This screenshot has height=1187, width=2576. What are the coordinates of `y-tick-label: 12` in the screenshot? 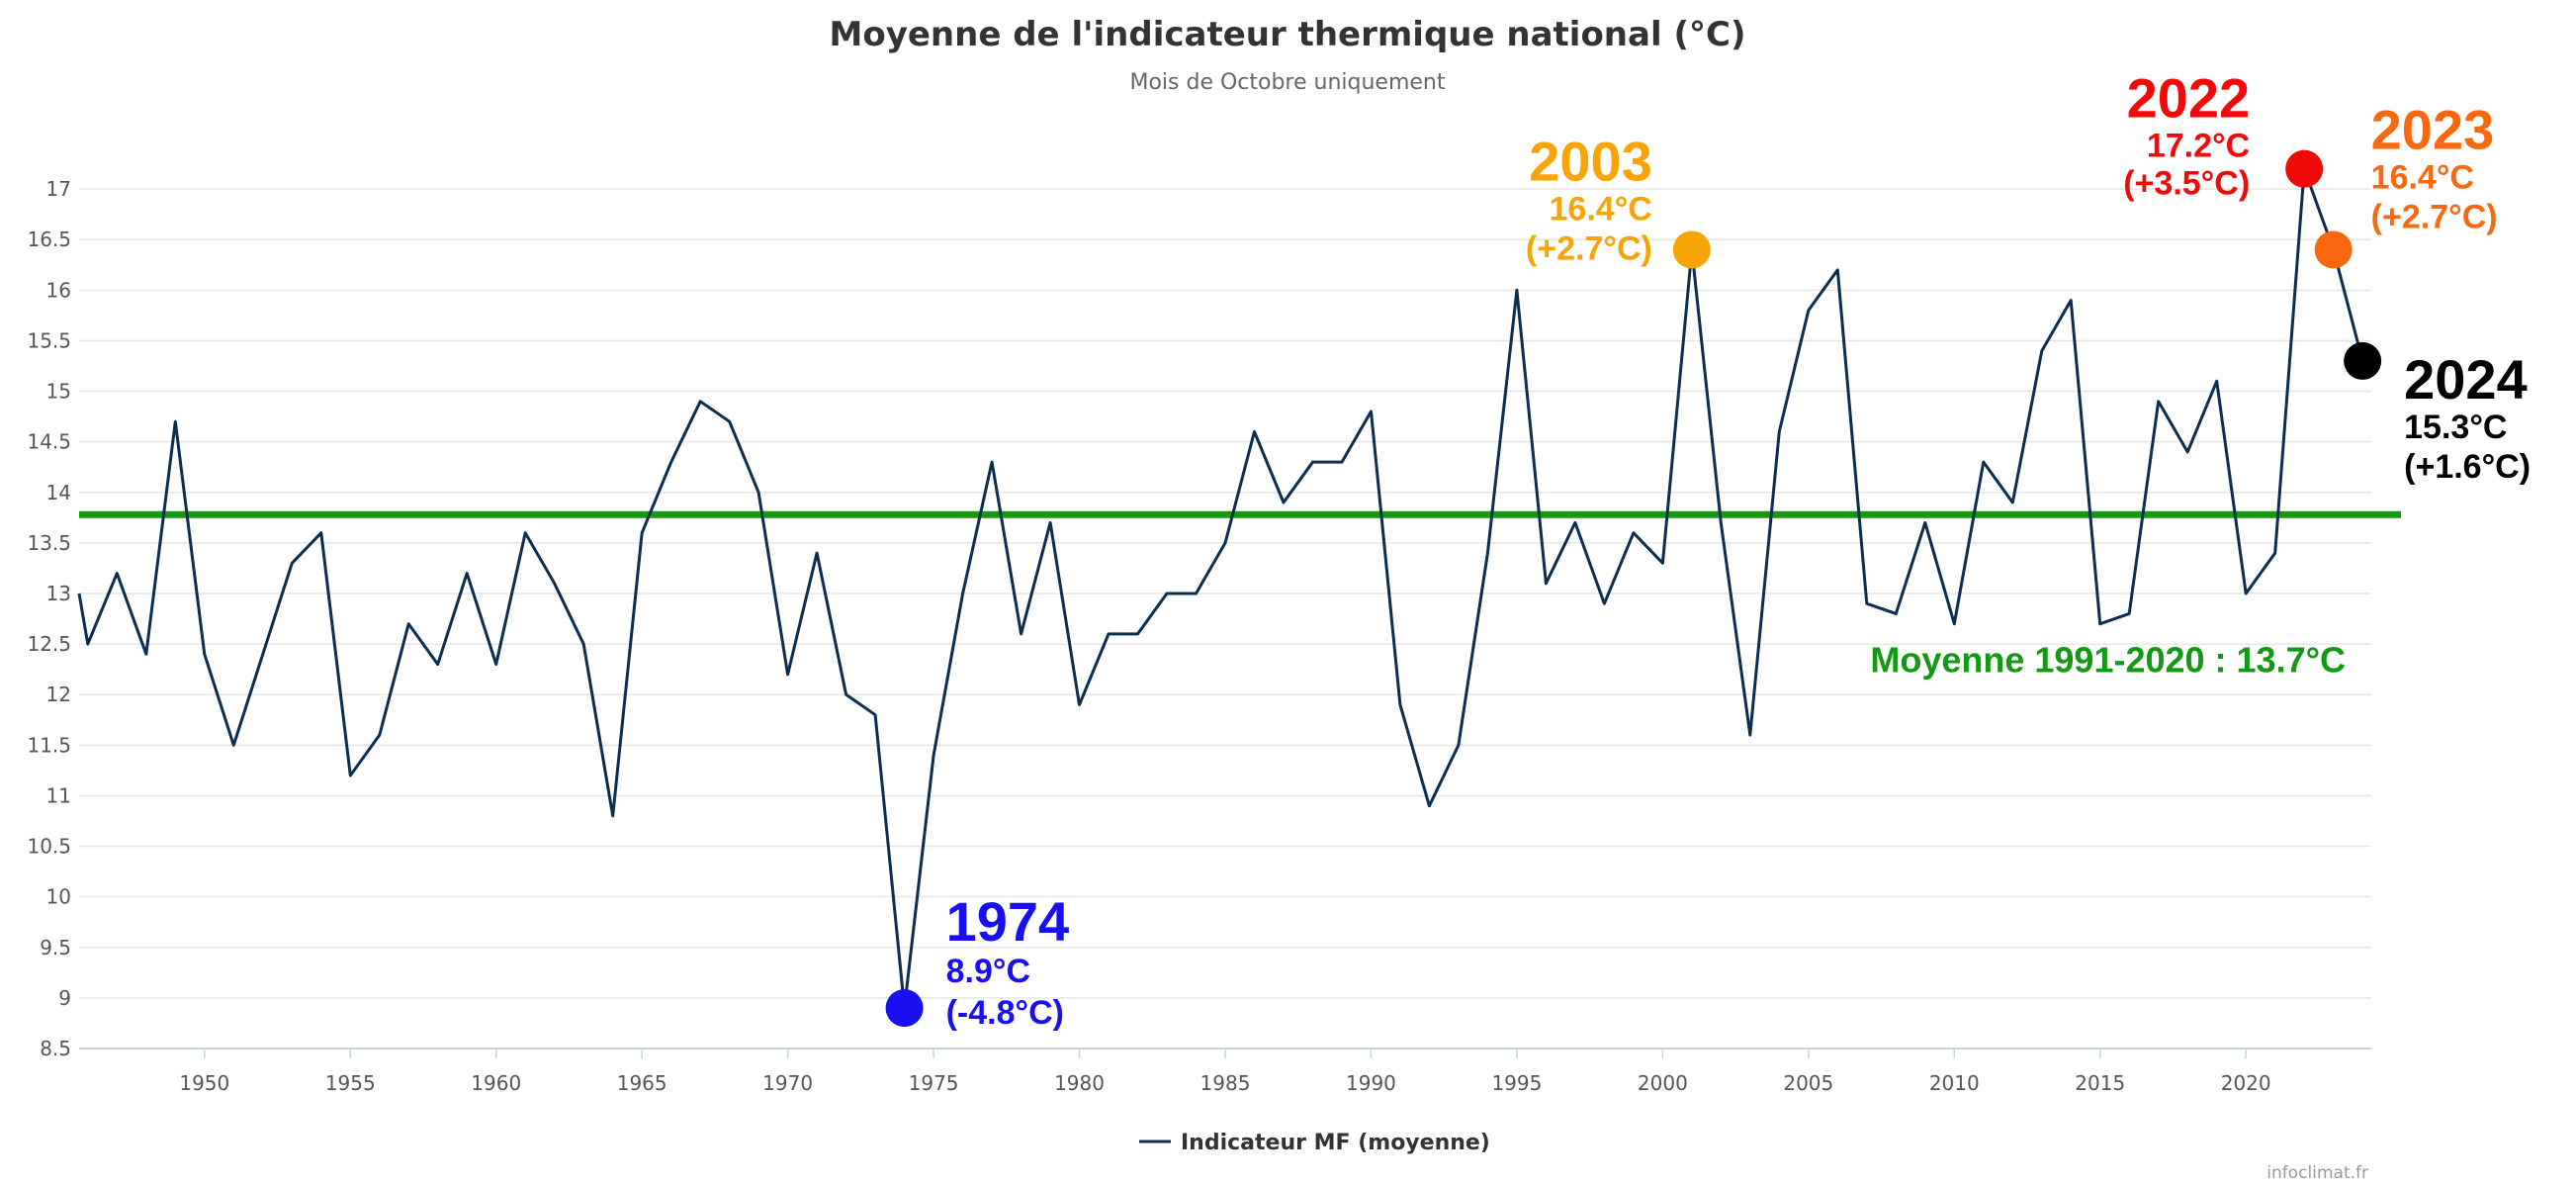 It's located at (58, 694).